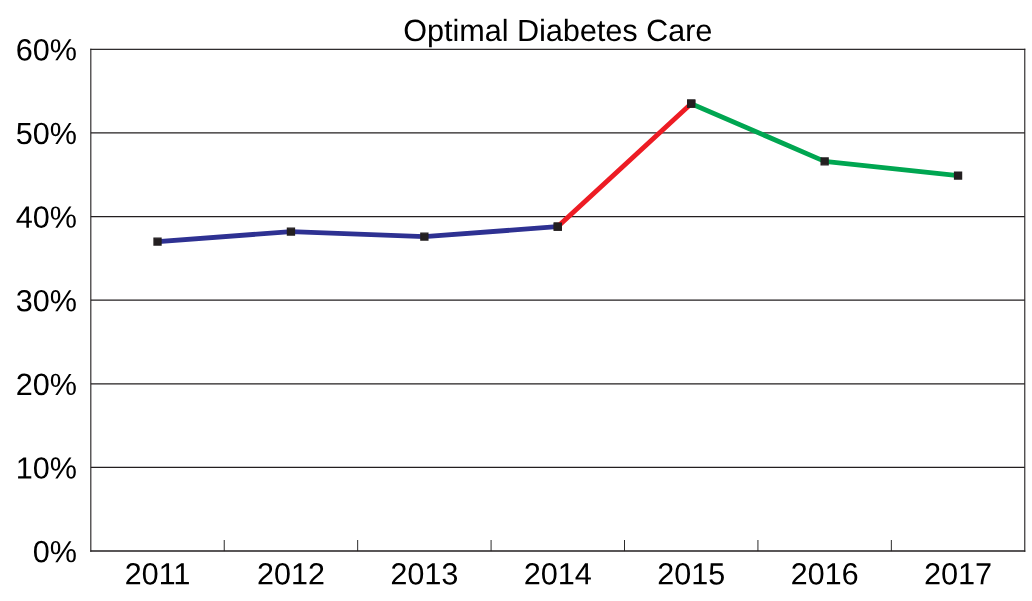  What do you see at coordinates (47, 468) in the screenshot?
I see `y-tick-label: 10%` at bounding box center [47, 468].